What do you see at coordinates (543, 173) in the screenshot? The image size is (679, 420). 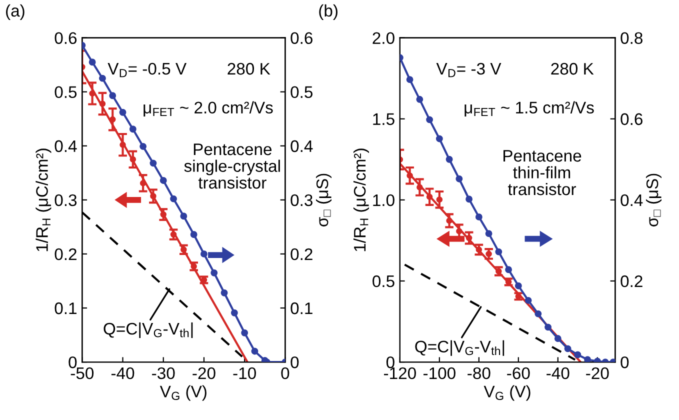 I see `annotation: Pentacene thin-film transistor` at bounding box center [543, 173].